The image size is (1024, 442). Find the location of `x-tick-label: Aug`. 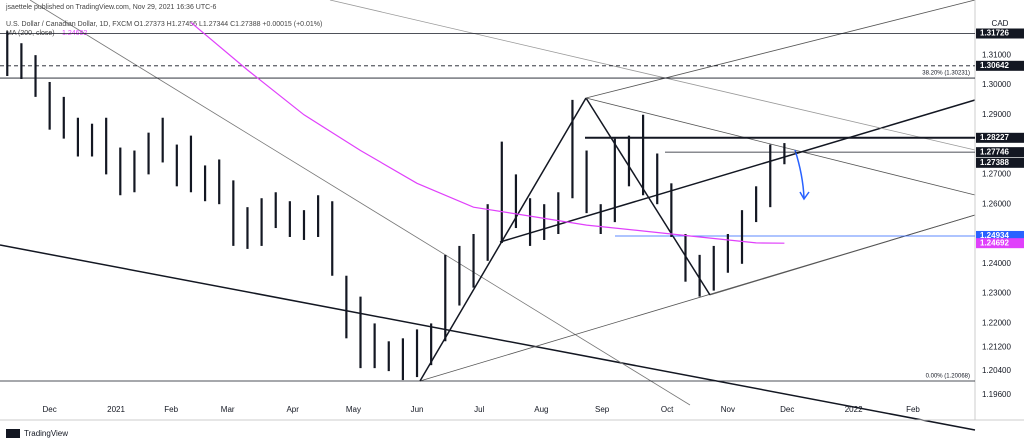

x-tick-label: Aug is located at coordinates (541, 409).